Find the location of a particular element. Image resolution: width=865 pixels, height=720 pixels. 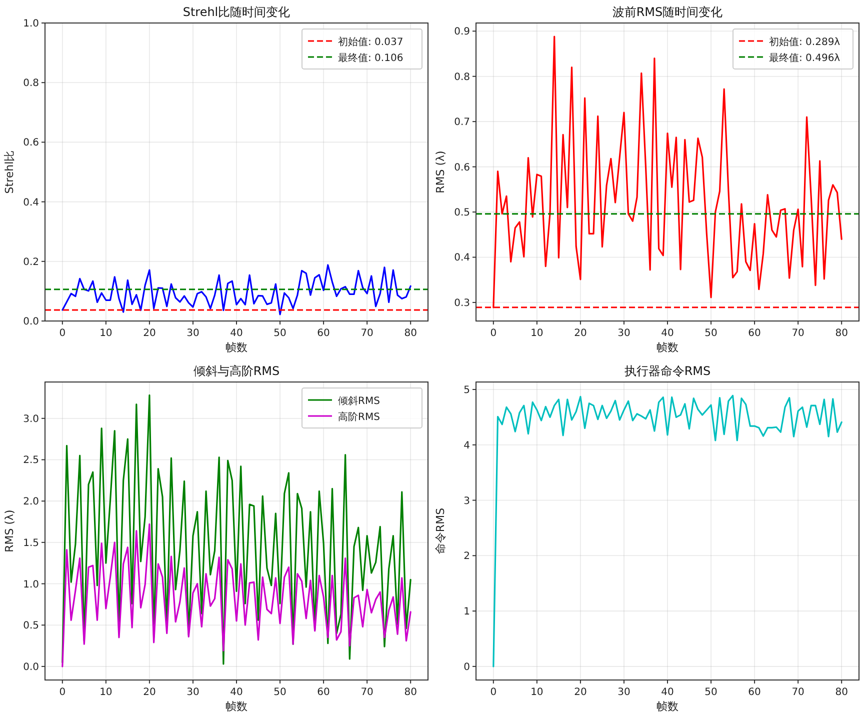

y-tick-label: 5 is located at coordinates (467, 390).